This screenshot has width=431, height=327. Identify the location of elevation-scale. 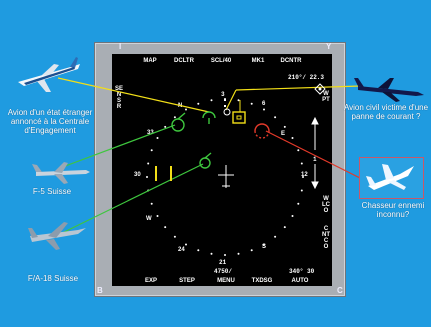
(315, 153).